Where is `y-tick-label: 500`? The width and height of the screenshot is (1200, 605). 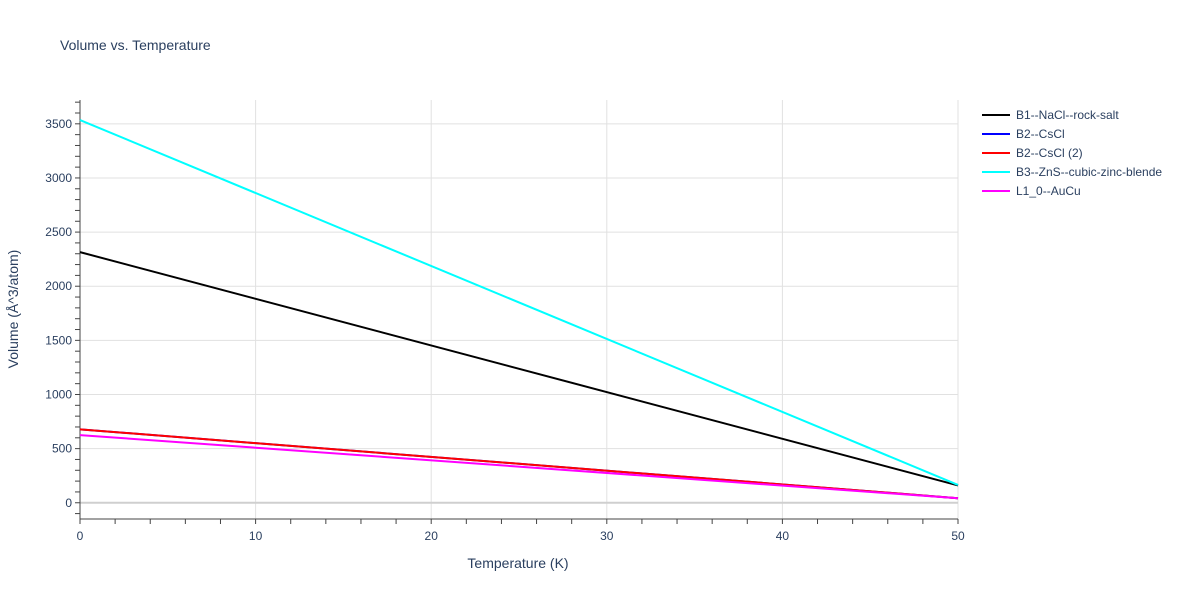
y-tick-label: 500 is located at coordinates (62, 449).